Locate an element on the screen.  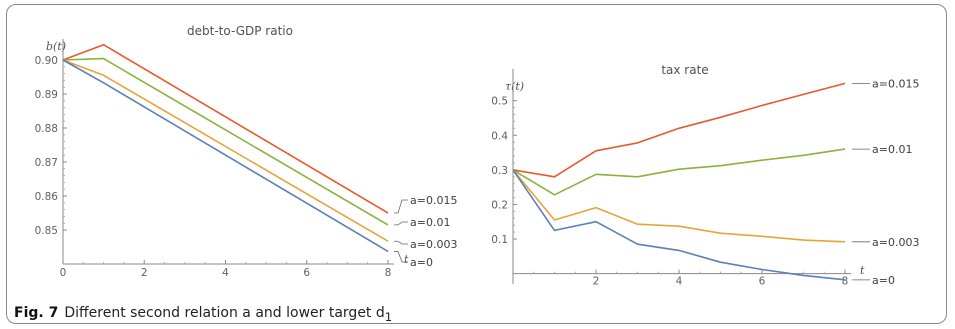
left-legend-label-0: a=0.015 is located at coordinates (433, 200).